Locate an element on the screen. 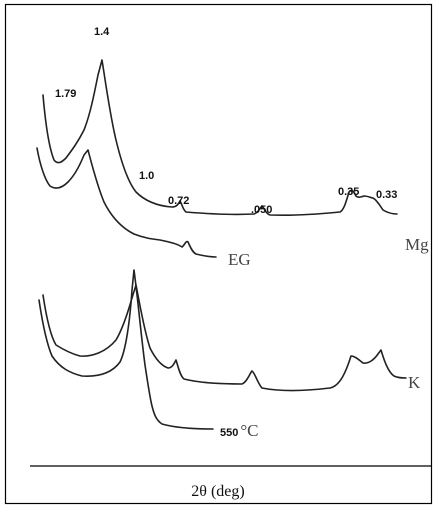 This screenshot has height=508, width=437. trace-label-550: 550 °C is located at coordinates (239, 430).